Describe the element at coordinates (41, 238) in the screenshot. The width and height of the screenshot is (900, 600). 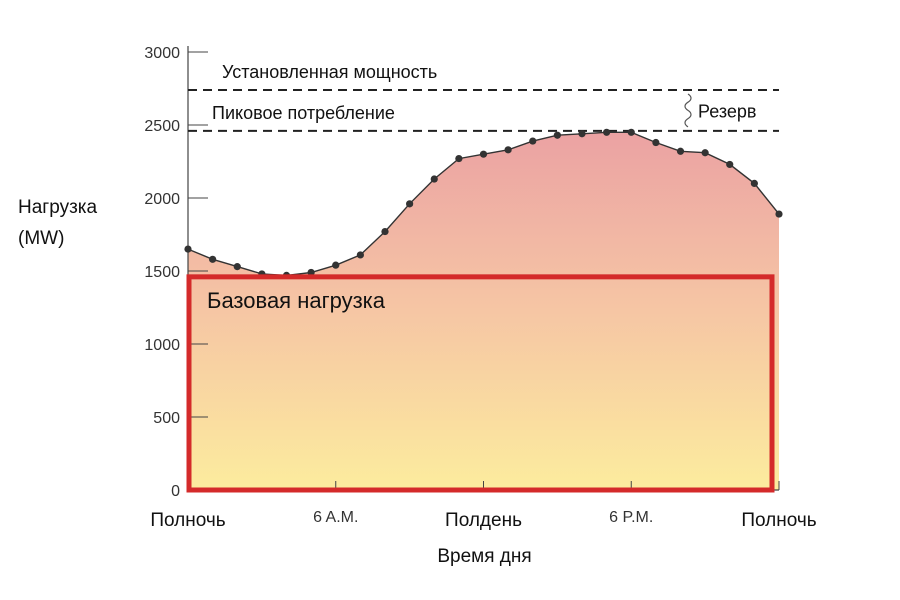
I see `y-axis-title-line2: (MW)` at that location.